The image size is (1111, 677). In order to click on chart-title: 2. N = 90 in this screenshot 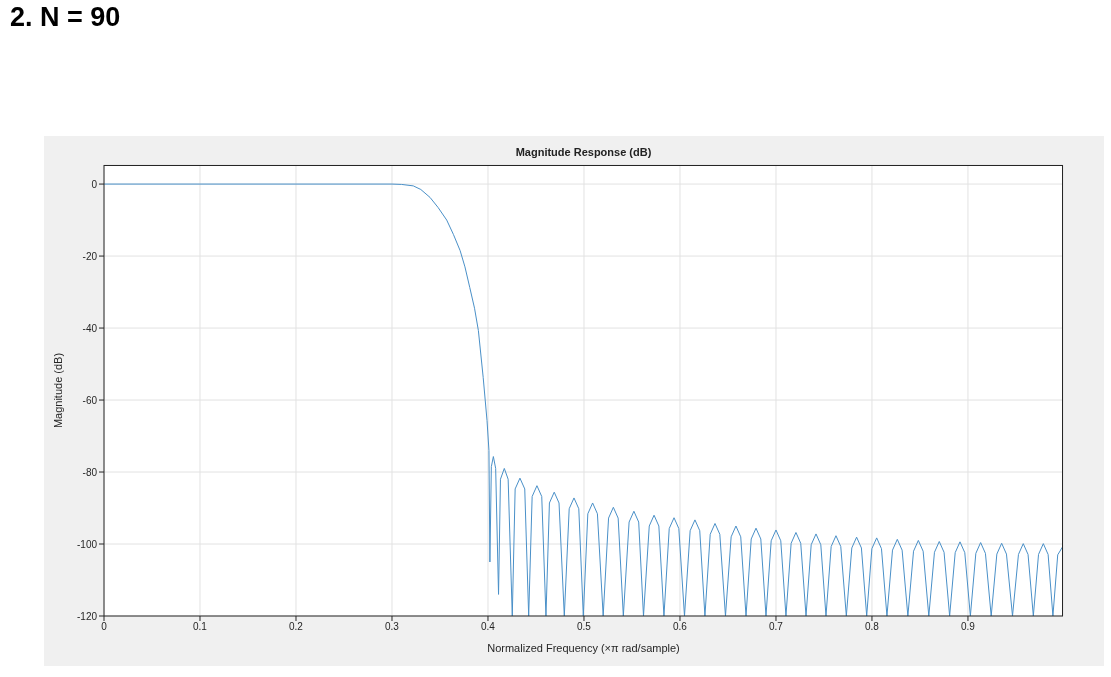, I will do `click(65, 17)`.